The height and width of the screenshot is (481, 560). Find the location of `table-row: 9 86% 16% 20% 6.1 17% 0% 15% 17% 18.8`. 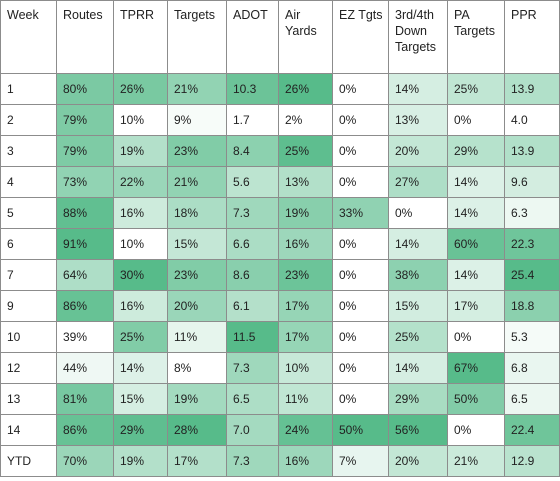

table-row: 9 86% 16% 20% 6.1 17% 0% 15% 17% 18.8 is located at coordinates (280, 306).